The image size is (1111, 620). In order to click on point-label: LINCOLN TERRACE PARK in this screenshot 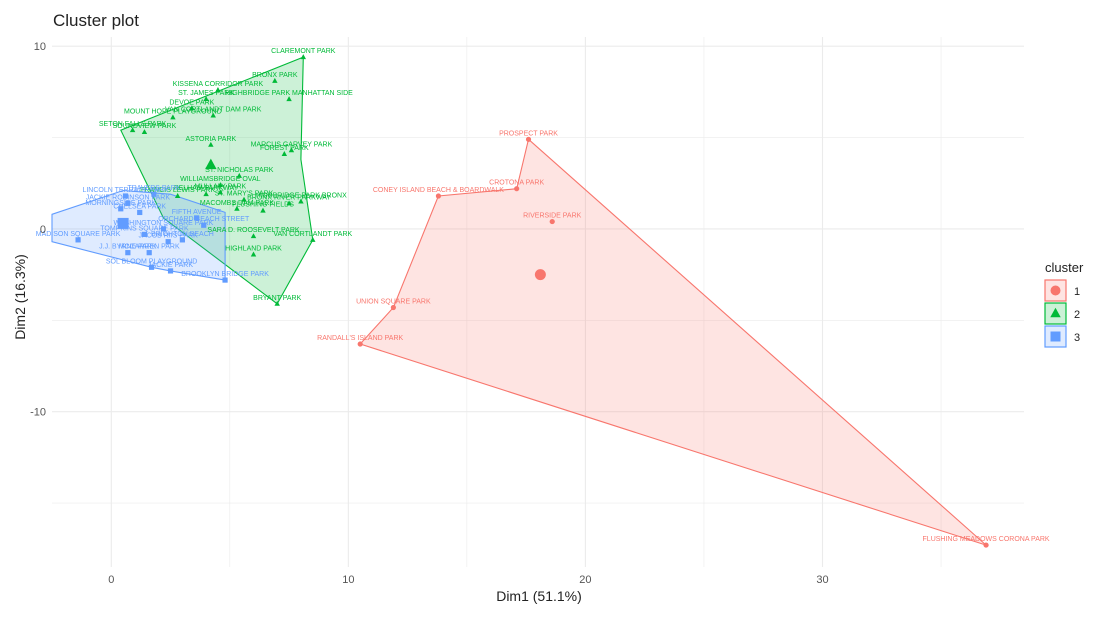, I will do `click(125, 190)`.